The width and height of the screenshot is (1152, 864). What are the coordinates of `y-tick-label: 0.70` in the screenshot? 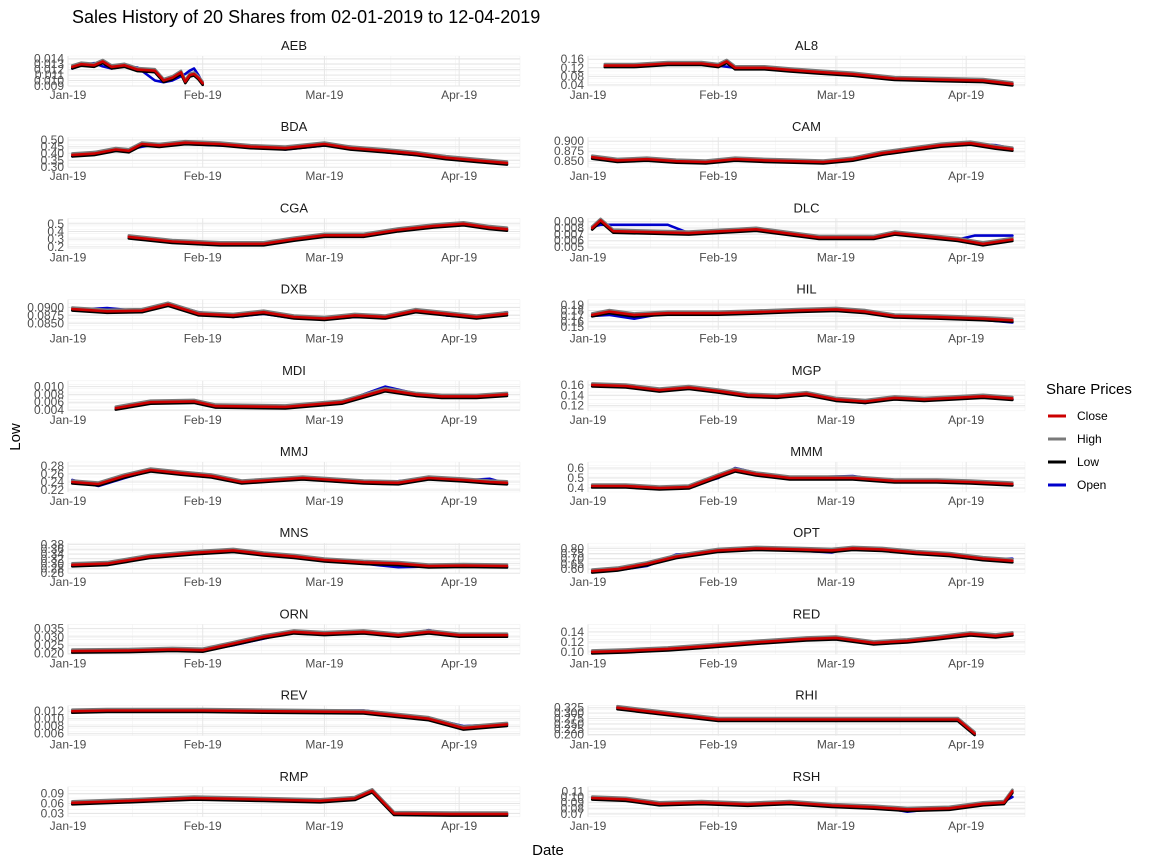 It's located at (573, 559).